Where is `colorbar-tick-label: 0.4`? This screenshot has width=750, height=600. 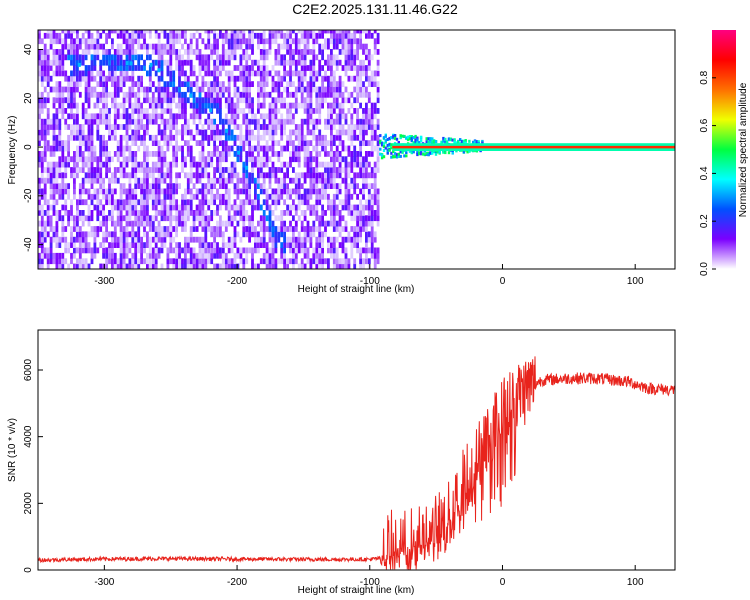
colorbar-tick-label: 0.4 is located at coordinates (704, 173).